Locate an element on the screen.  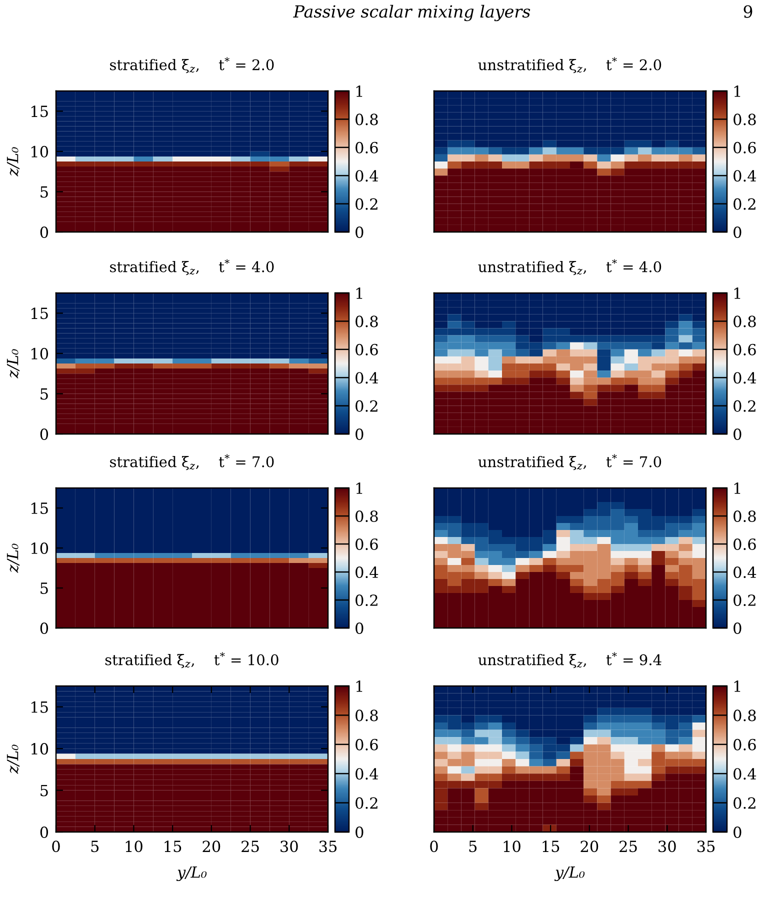
chart-title: unstratified ξ$_{z}$, t$^{*}$ = 9.4 is located at coordinates (570, 660).